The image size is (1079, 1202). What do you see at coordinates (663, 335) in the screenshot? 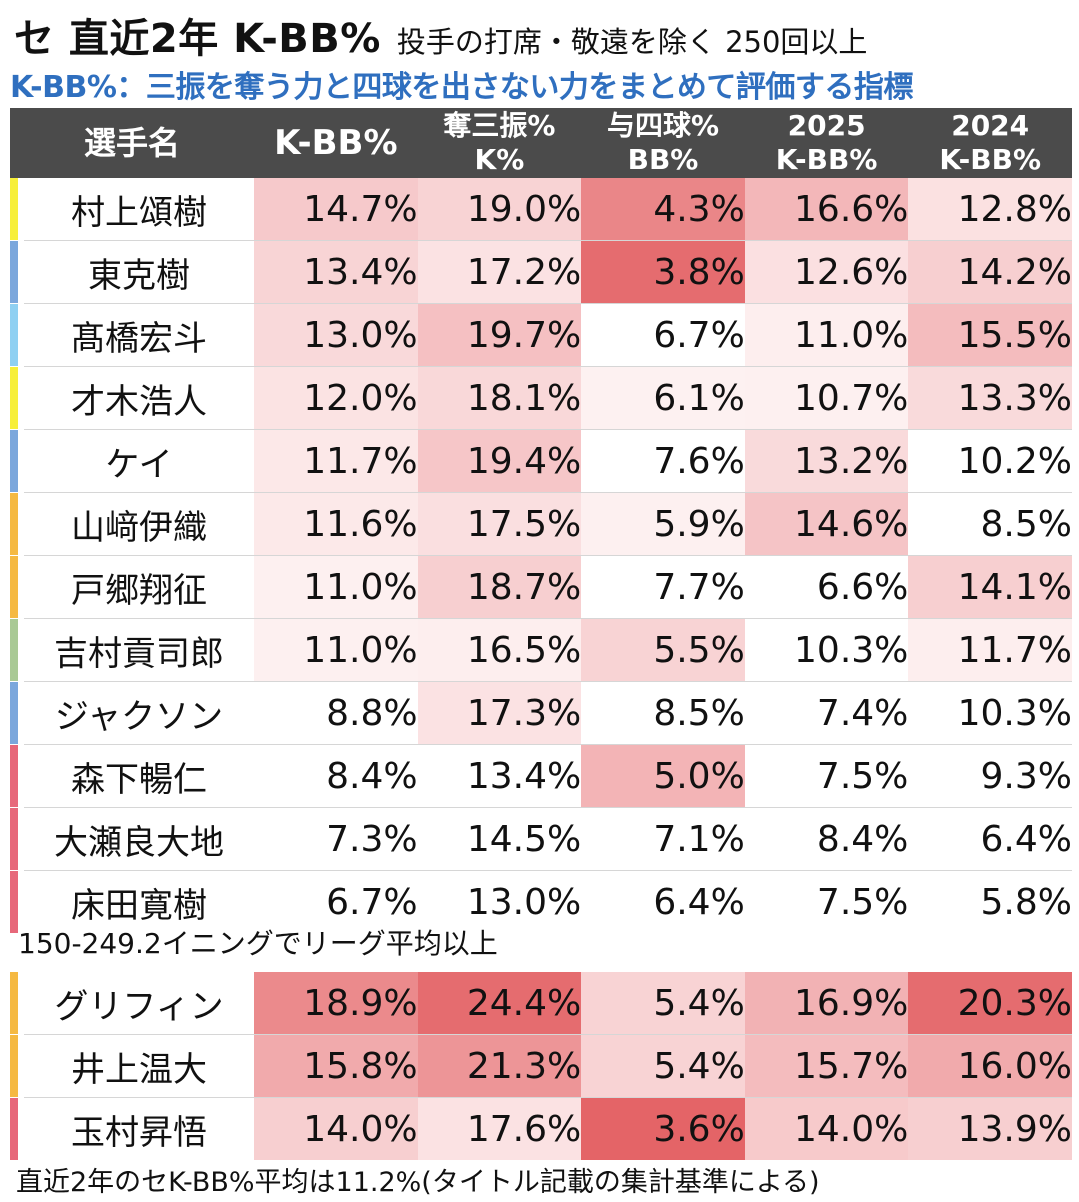
I see `cell-bb: 6.7%` at bounding box center [663, 335].